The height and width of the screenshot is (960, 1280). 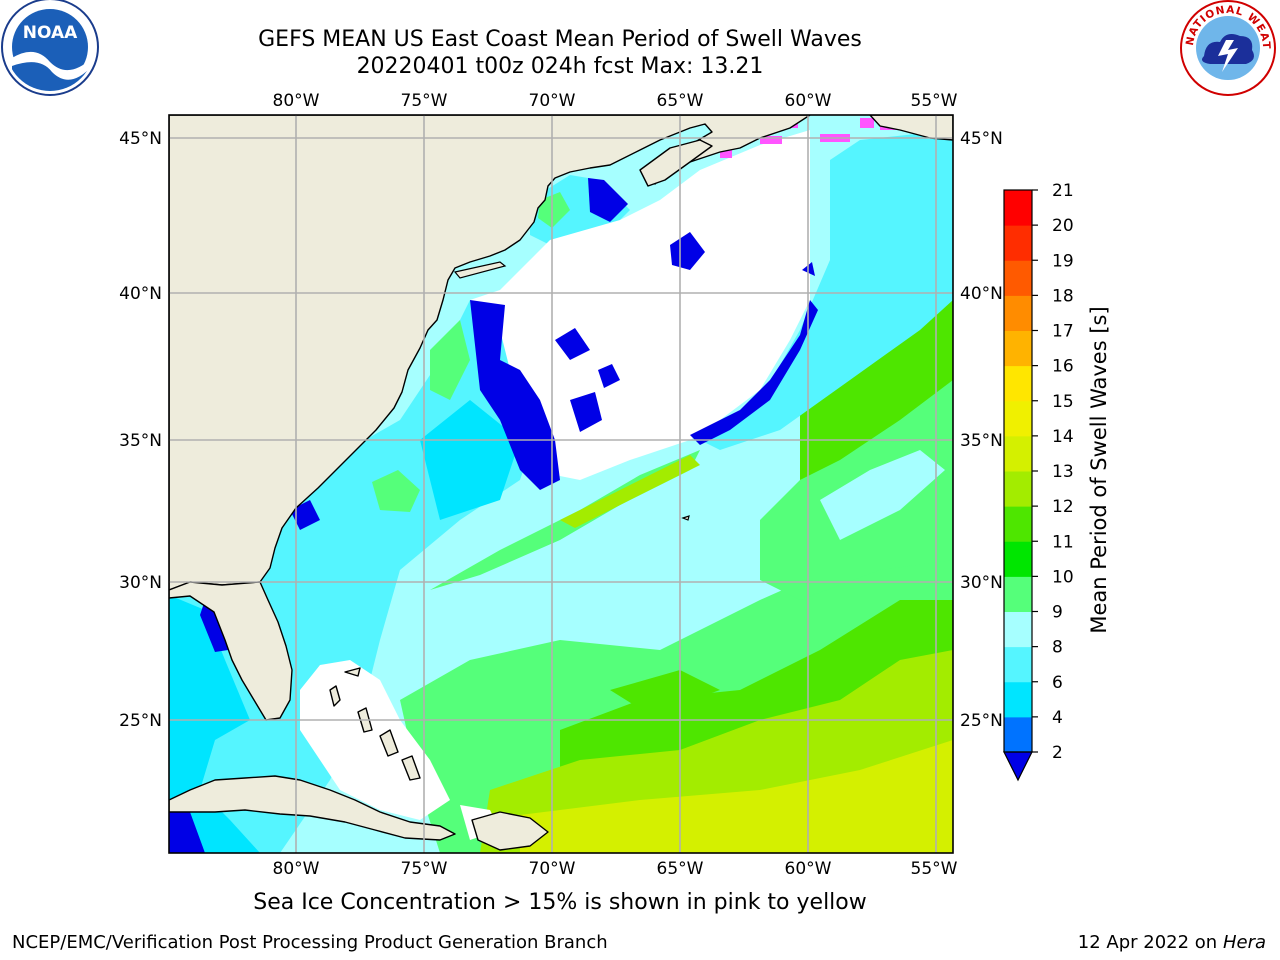 I want to click on bermuda, so click(x=685, y=518).